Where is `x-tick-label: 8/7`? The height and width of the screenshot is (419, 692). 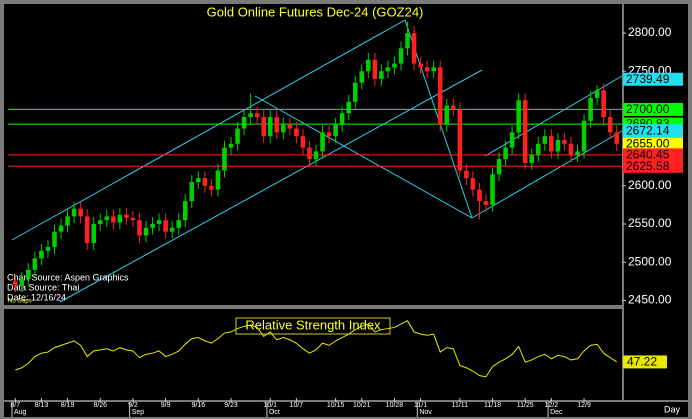
x-tick-label: 8/7 is located at coordinates (15, 405).